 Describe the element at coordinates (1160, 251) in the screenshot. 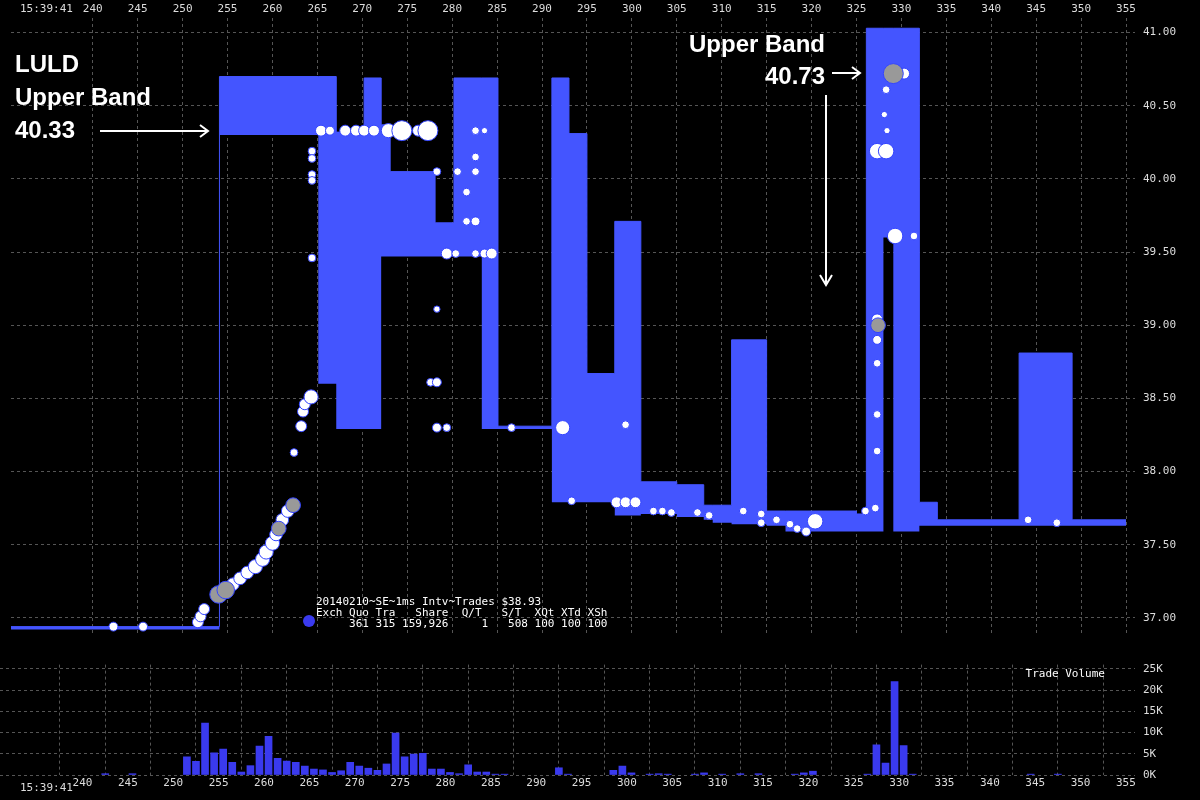

I see `y-tick-label: 39.50` at that location.